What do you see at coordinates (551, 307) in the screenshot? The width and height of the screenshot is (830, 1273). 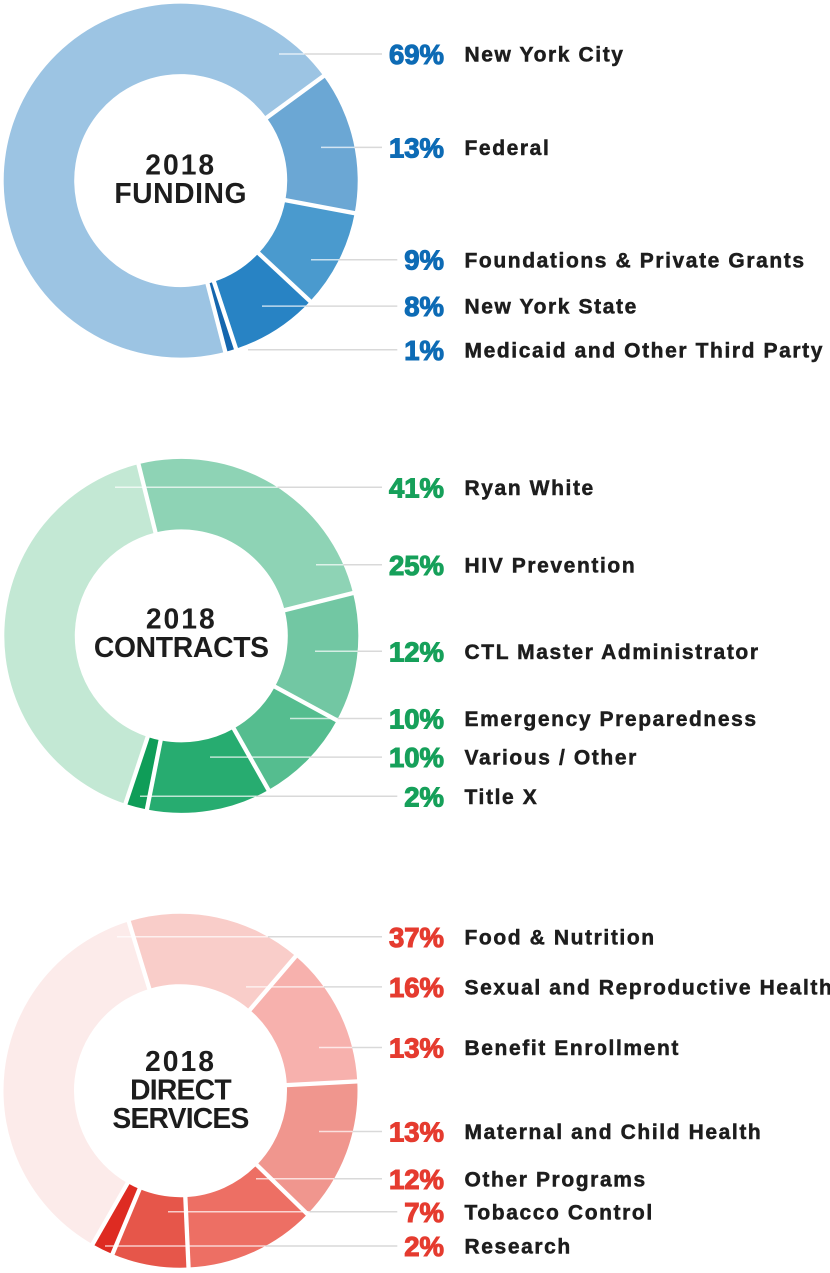 I see `svg-text: New York State` at bounding box center [551, 307].